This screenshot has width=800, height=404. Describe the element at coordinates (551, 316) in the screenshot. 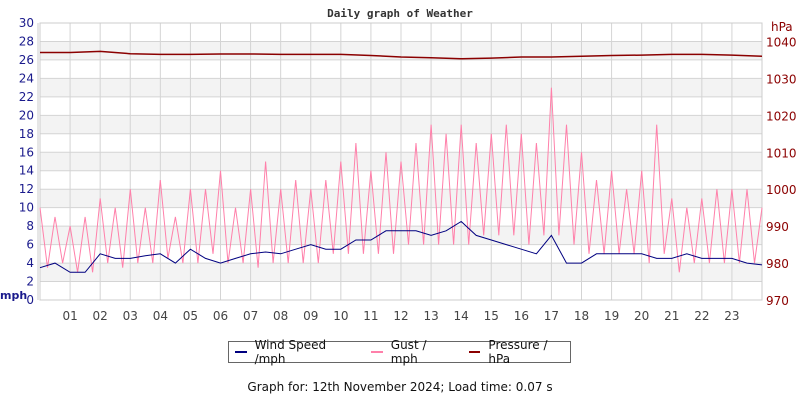

I see `x-tick: 17` at that location.